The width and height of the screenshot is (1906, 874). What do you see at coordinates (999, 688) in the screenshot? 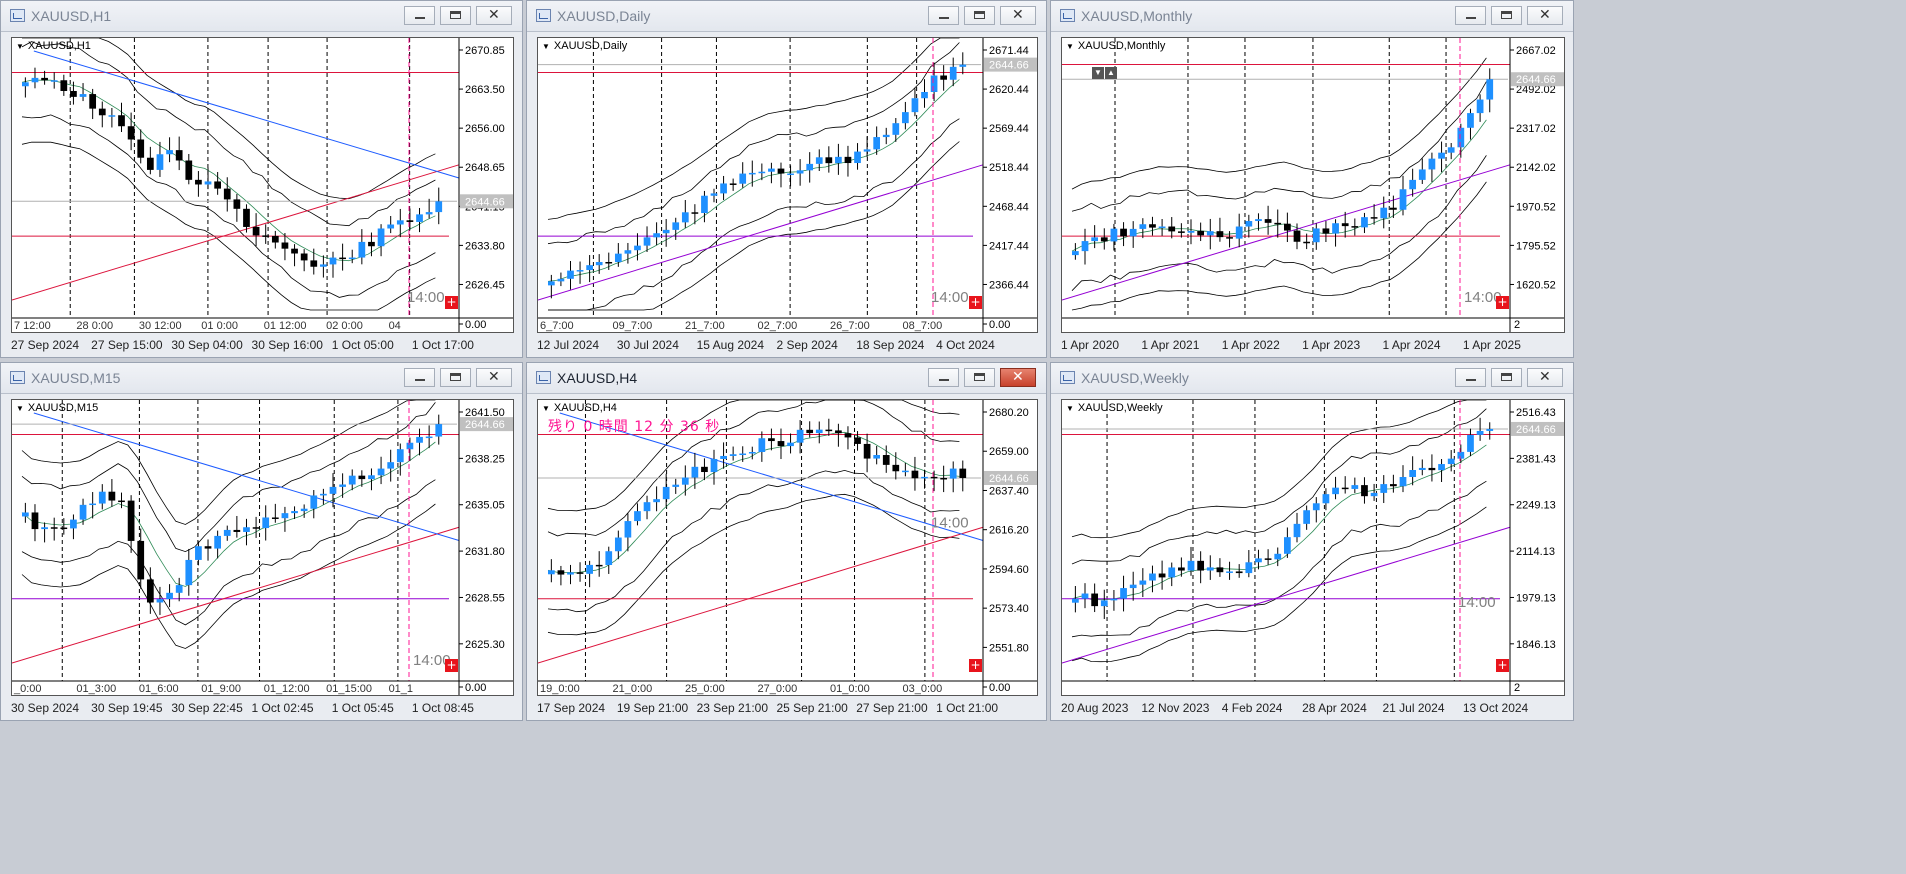
I see `price-label: 0.00` at bounding box center [999, 688].